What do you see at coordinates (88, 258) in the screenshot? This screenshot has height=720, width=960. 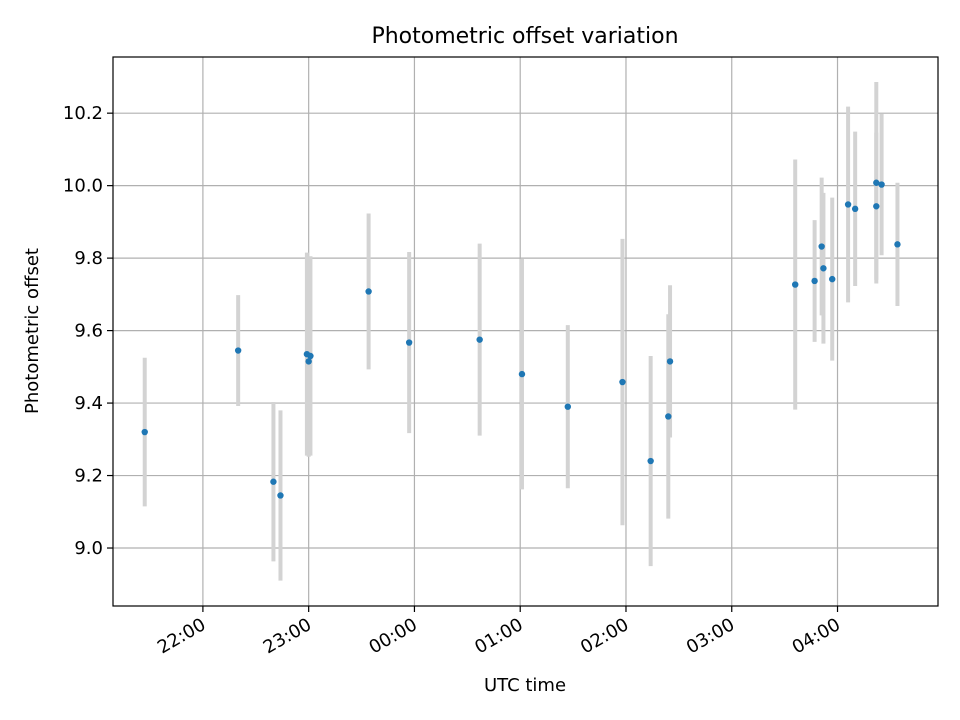 I see `y-tick-label: 9.8` at bounding box center [88, 258].